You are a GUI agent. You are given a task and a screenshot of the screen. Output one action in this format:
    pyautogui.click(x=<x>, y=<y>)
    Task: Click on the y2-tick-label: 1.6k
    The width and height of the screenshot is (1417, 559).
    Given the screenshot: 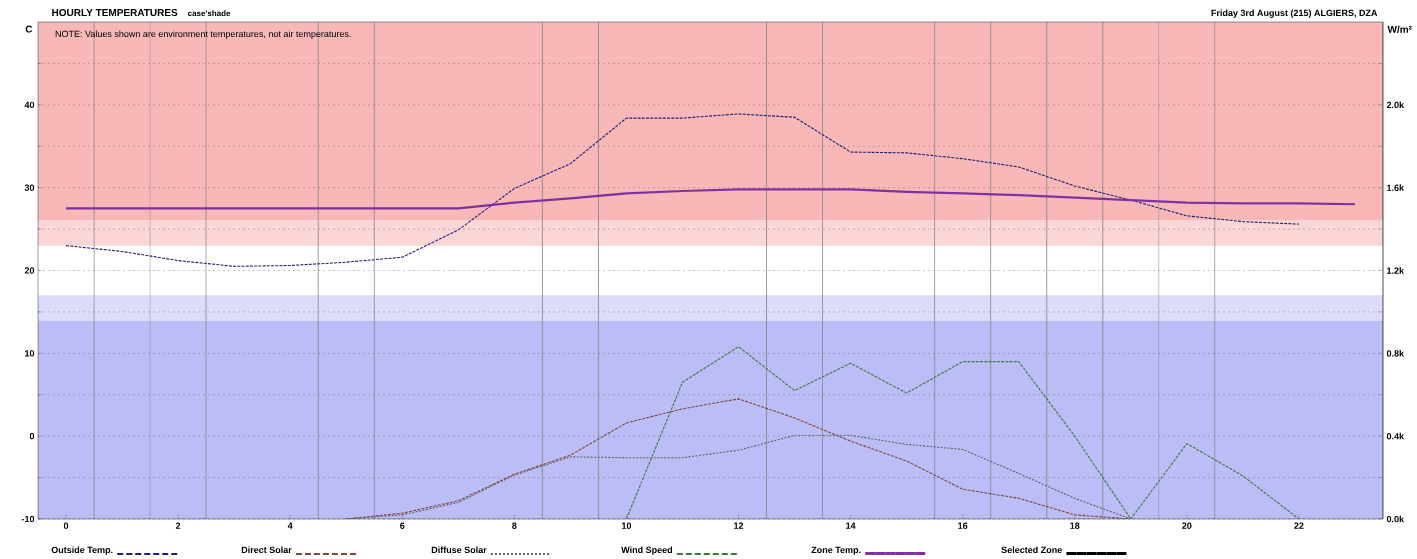 What is the action you would take?
    pyautogui.click(x=1396, y=187)
    